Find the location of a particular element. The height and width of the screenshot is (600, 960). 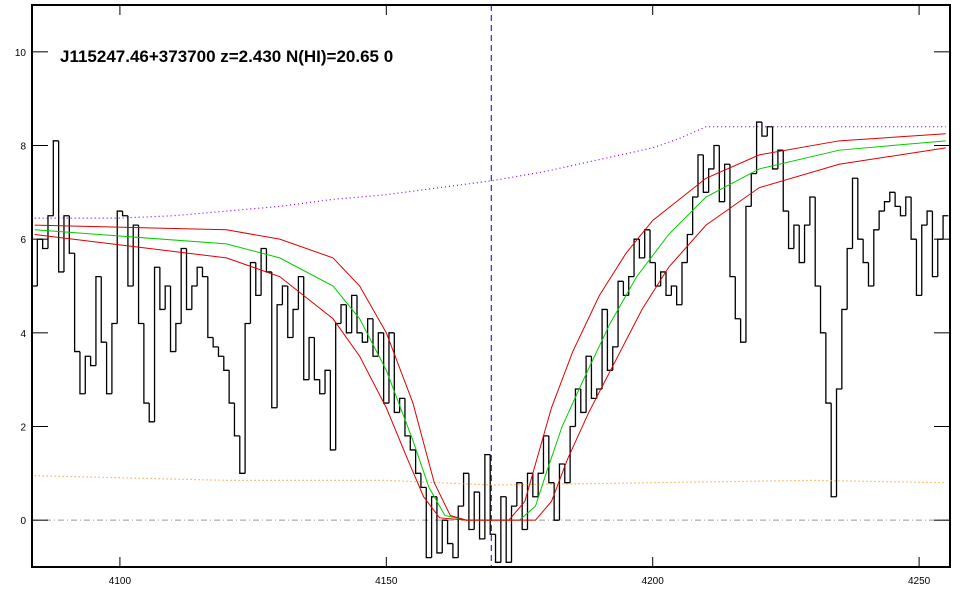

y-tick-label: 4 is located at coordinates (23, 334).